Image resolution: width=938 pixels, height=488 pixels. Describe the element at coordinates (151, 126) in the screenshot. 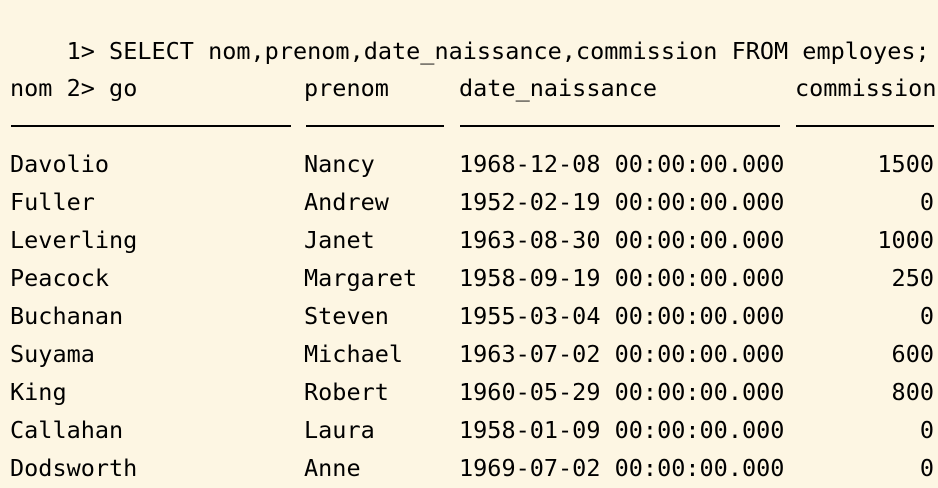

I see `separator-nom` at that location.